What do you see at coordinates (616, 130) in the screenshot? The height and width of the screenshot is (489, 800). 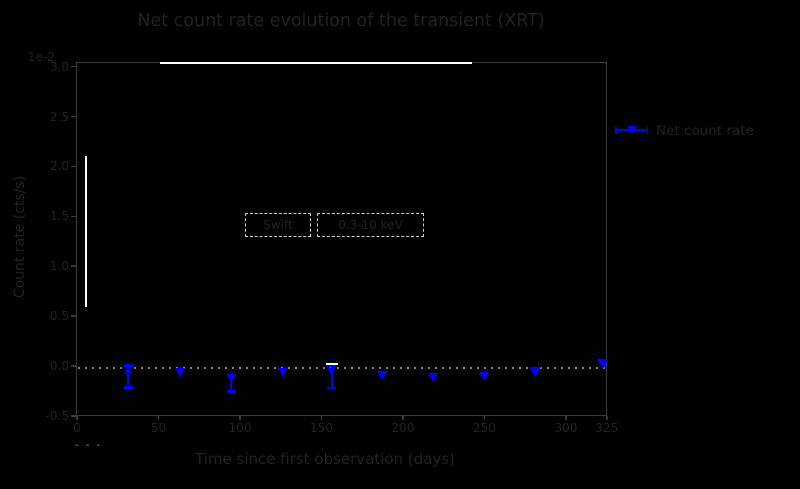 I see `legend-errorbar-cap-left` at bounding box center [616, 130].